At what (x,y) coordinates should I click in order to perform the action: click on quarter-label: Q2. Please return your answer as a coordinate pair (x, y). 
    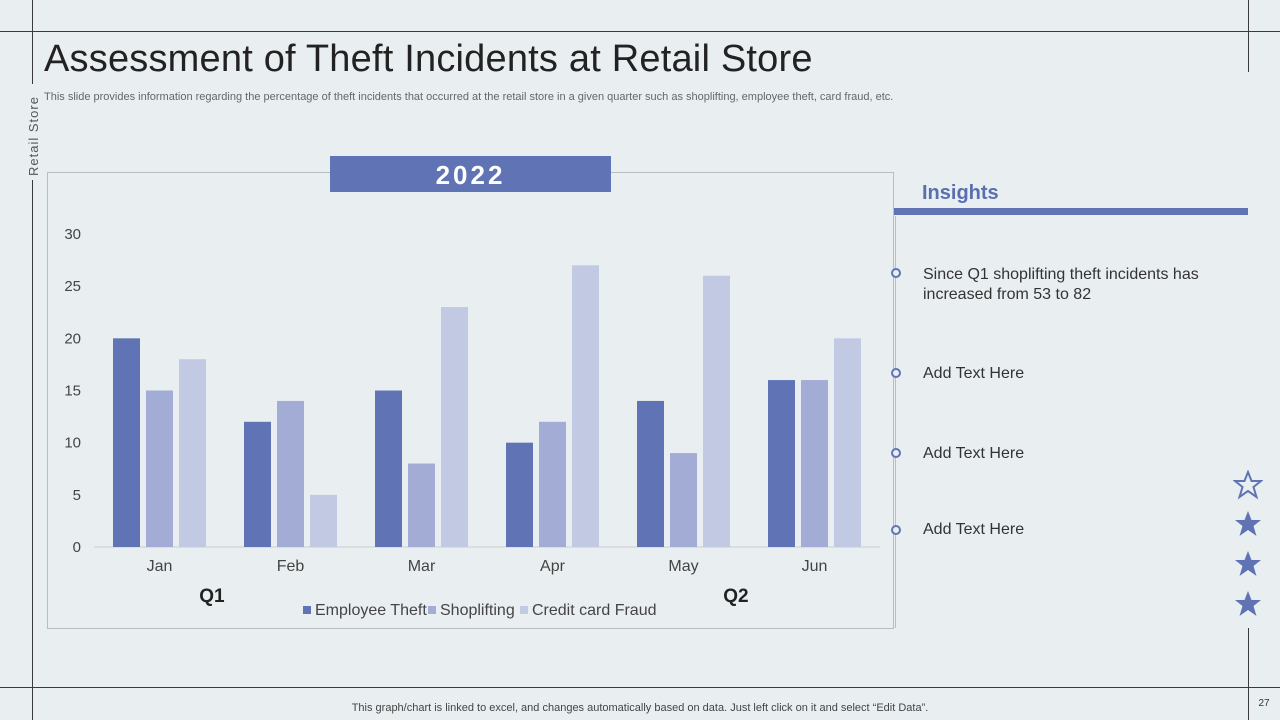
    Looking at the image, I should click on (735, 596).